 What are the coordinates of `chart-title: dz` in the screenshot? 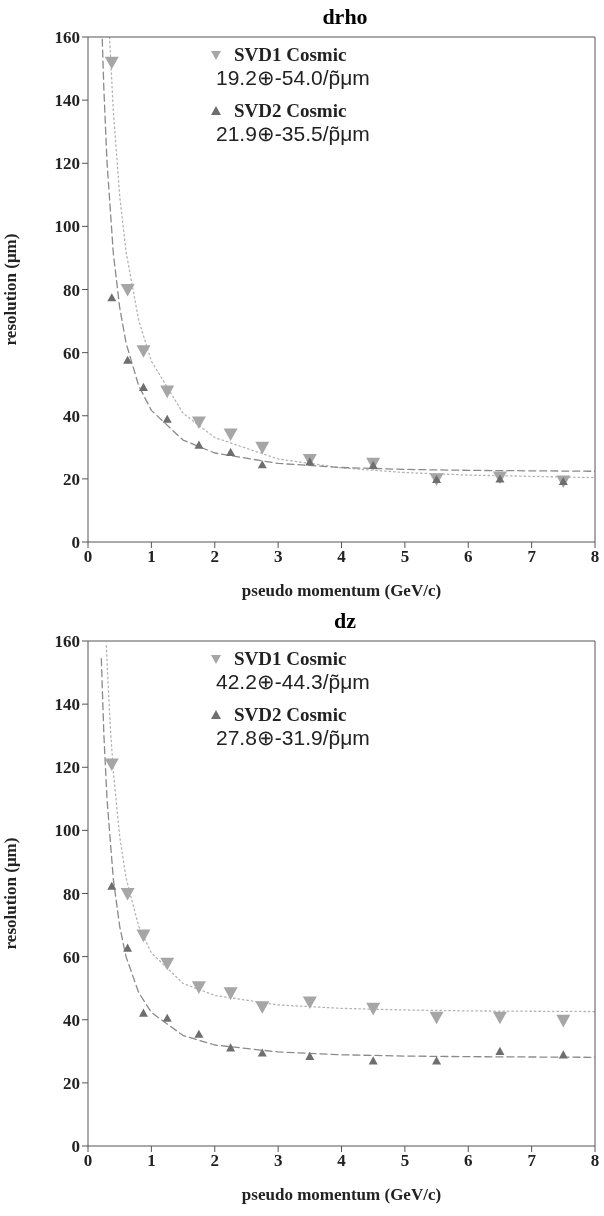 It's located at (345, 621).